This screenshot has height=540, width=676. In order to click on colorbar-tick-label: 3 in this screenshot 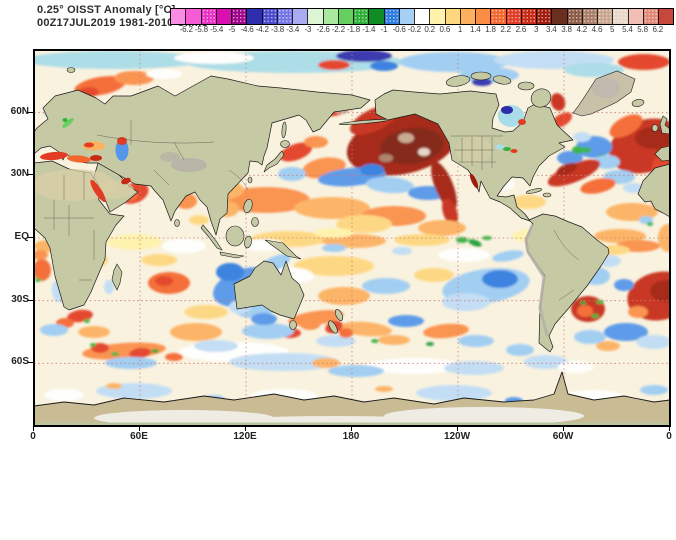, I will do `click(536, 29)`.